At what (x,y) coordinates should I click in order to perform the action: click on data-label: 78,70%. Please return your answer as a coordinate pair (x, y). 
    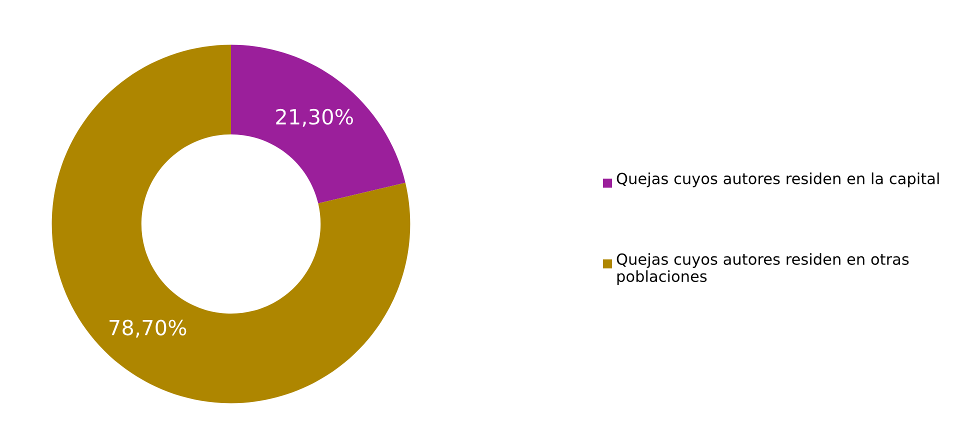
    Looking at the image, I should click on (148, 329).